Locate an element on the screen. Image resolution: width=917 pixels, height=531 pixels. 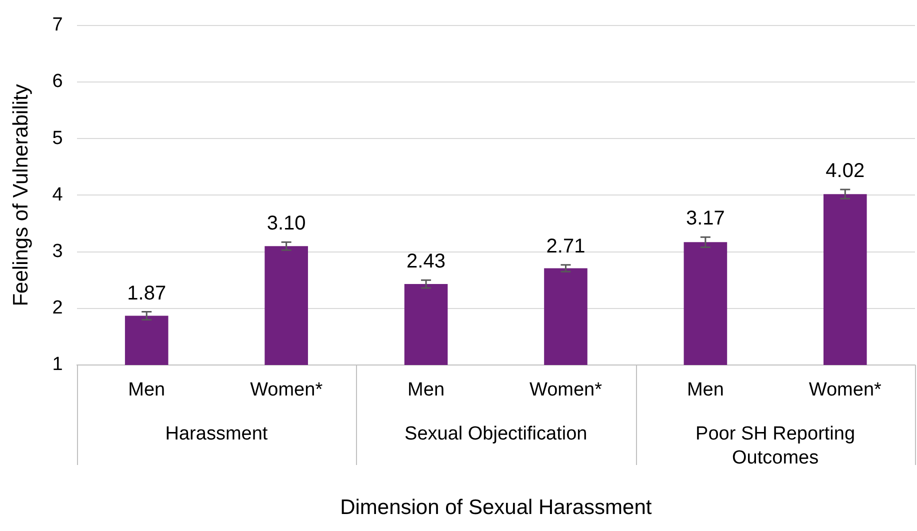
data-label: 2.43 is located at coordinates (426, 261).